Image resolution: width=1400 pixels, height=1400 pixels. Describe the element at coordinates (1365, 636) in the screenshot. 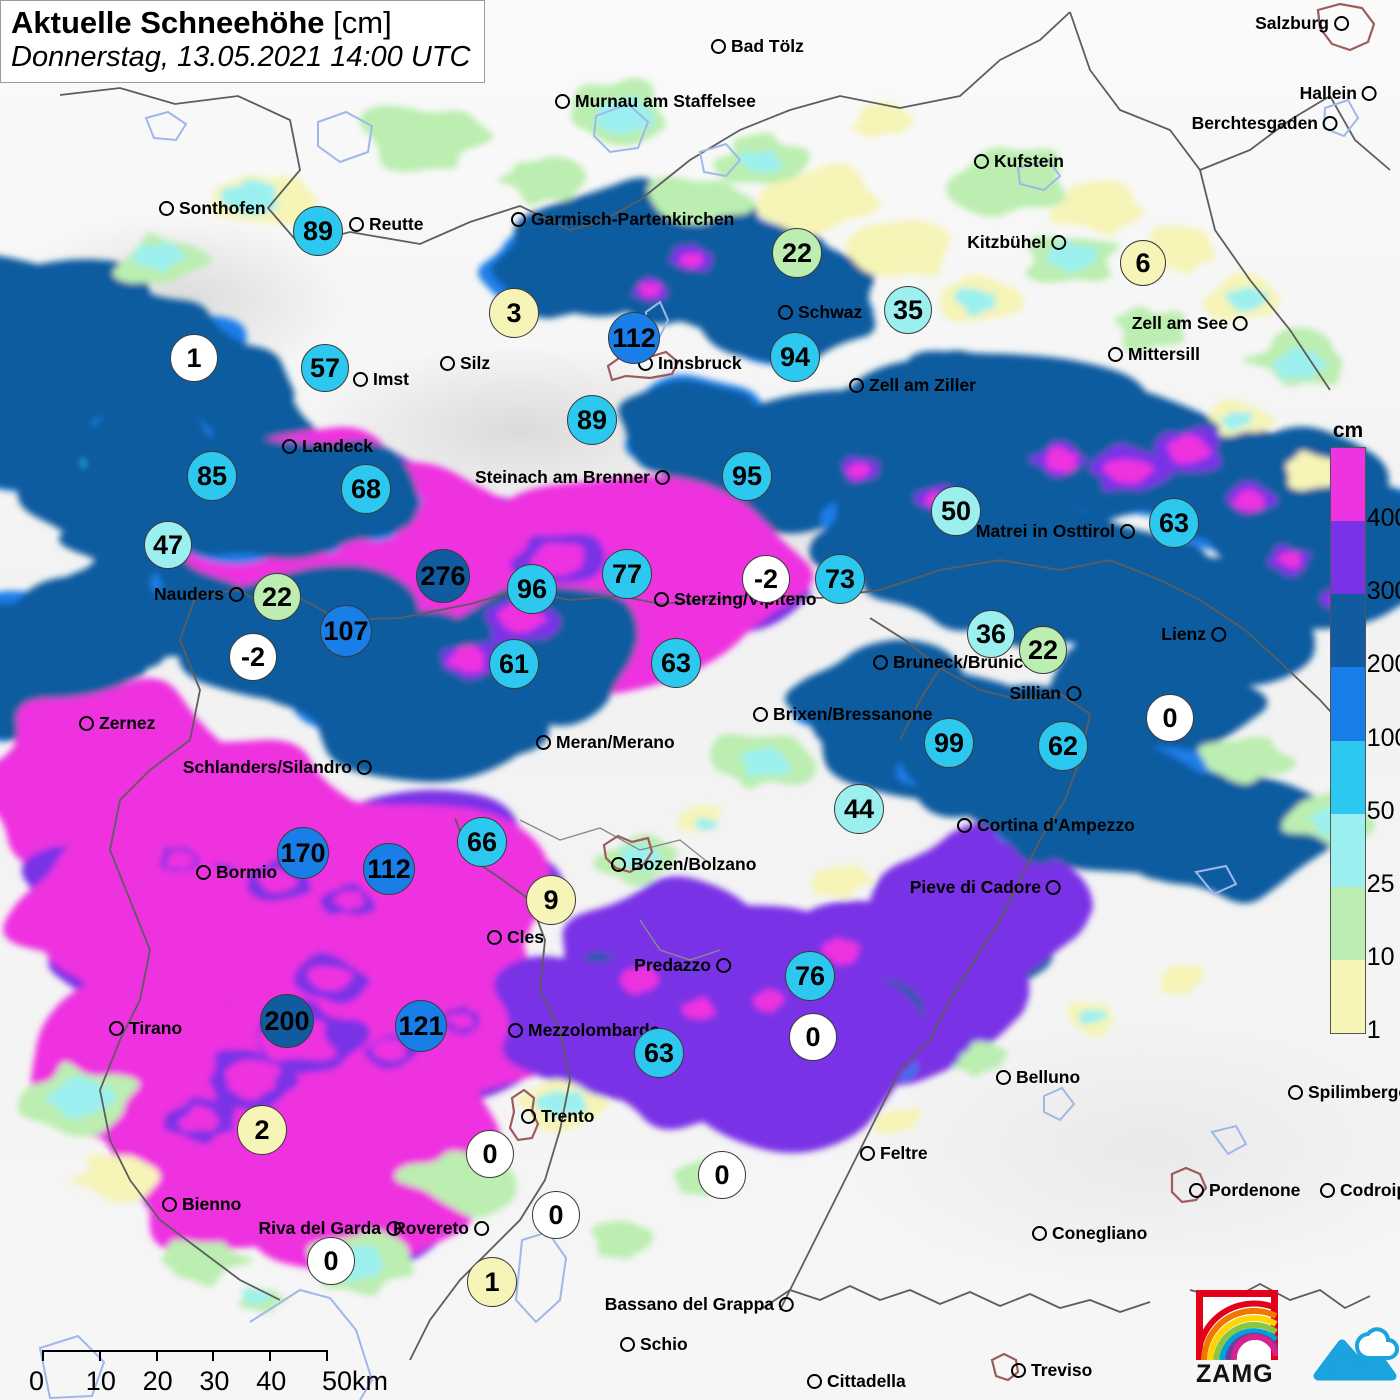

I see `legend-band-200: 200` at that location.